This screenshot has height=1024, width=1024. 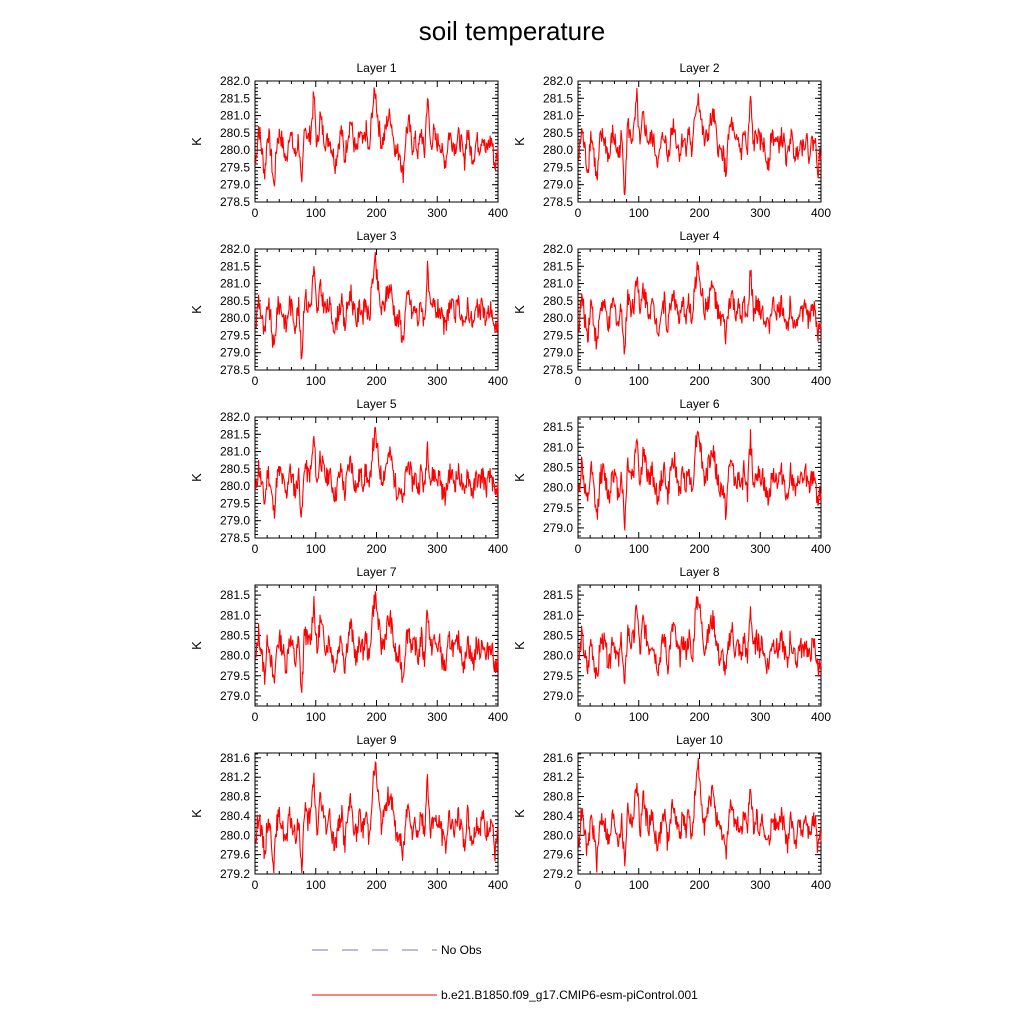 I want to click on panel-title: Layer 2, so click(x=699, y=68).